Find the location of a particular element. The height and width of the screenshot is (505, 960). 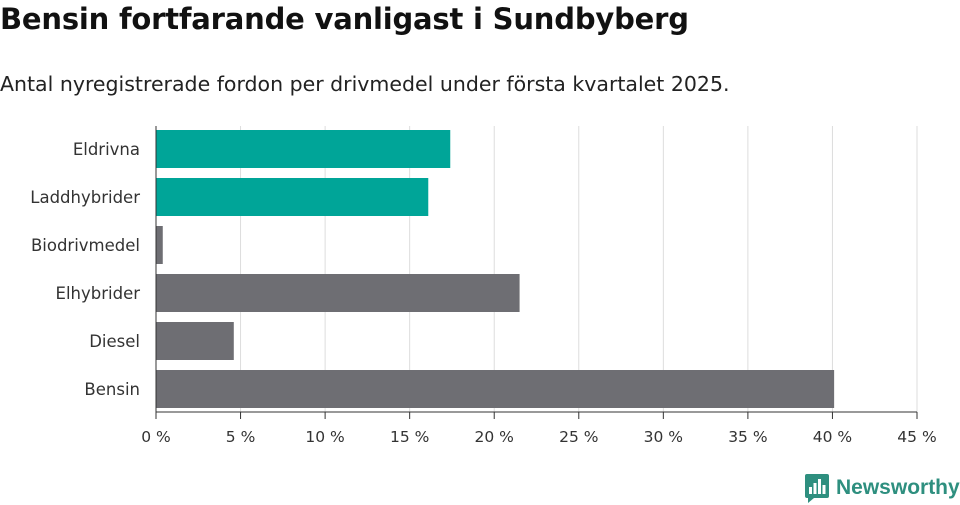

x-tick-label: 20 % is located at coordinates (494, 437).